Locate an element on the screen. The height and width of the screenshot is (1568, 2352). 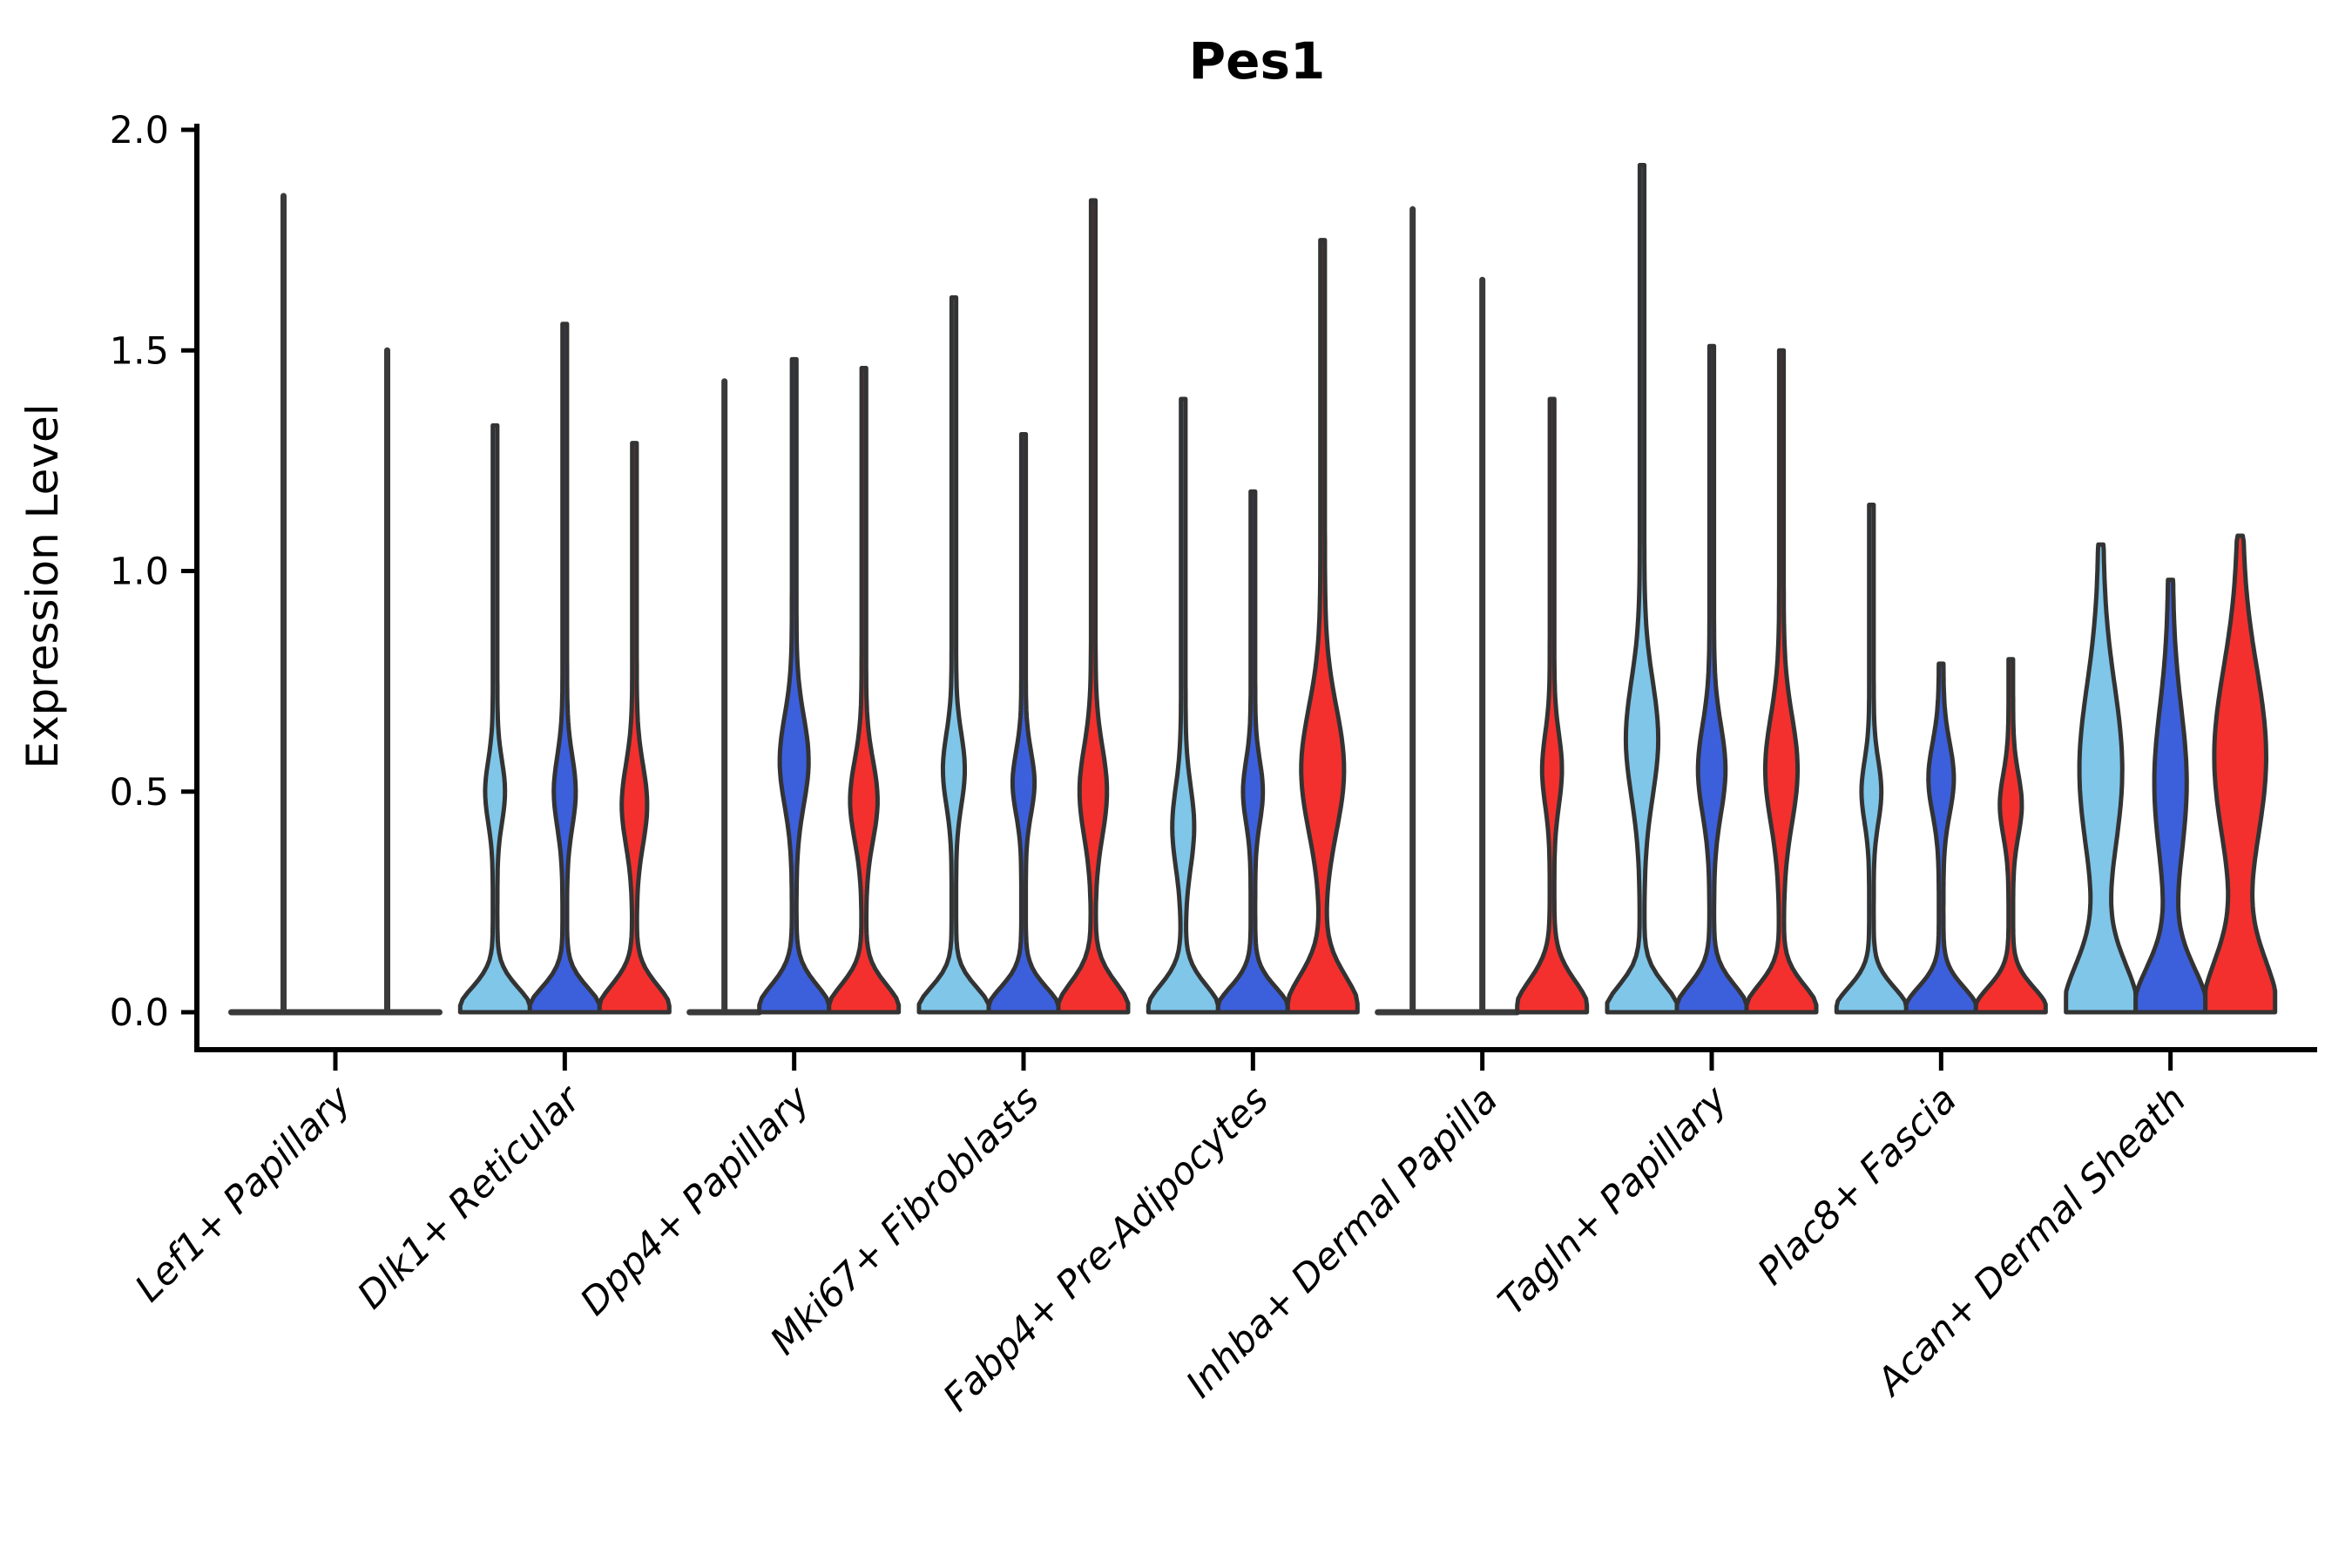
x-tick-label: Lef1+ Papillary is located at coordinates (243, 1194).